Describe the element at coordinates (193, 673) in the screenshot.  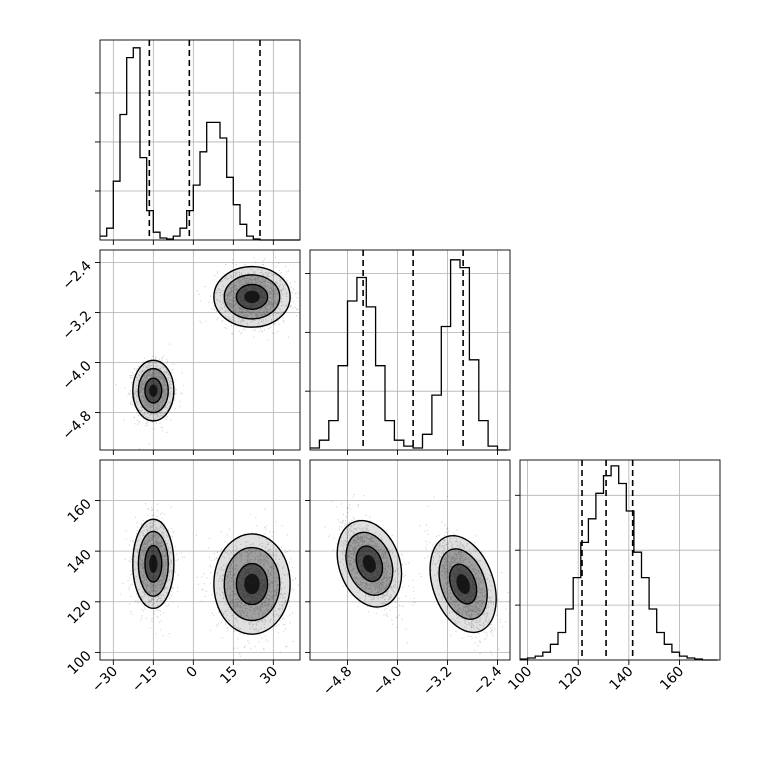
I see `x-tick-label: 0` at that location.